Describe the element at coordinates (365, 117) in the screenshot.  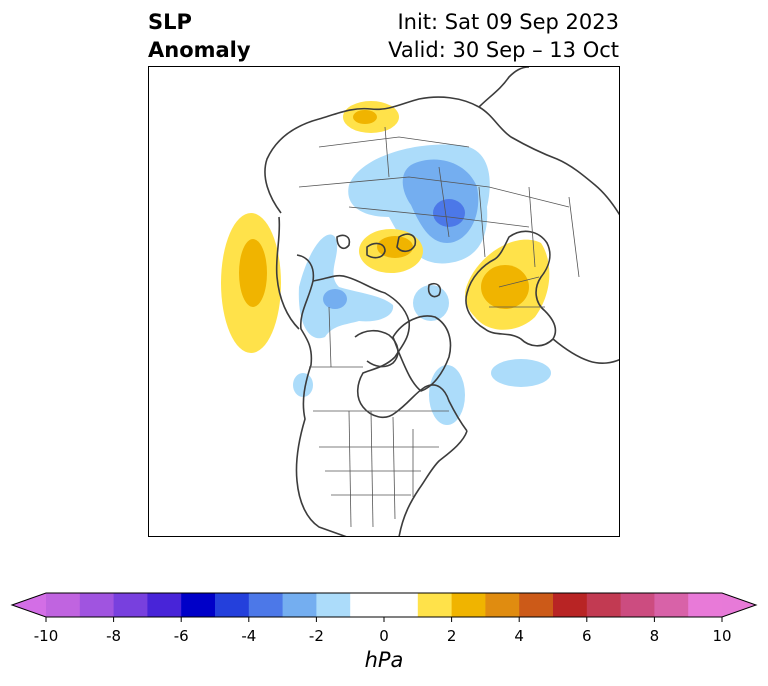
I see `anomaly-positive-siberia-east-core` at that location.